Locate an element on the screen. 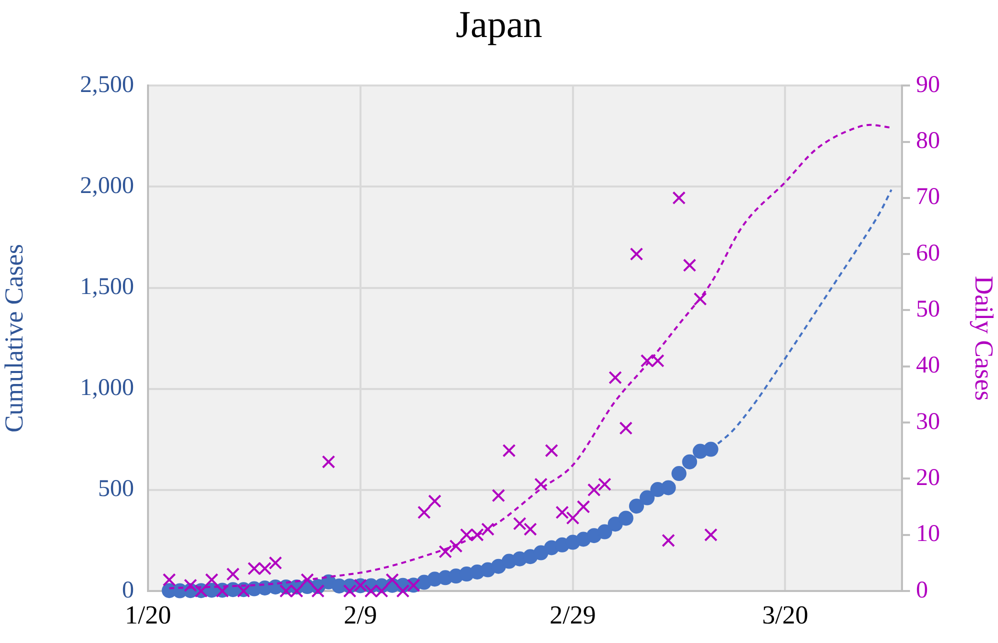  y2-tick-label: 60 is located at coordinates (928, 253).